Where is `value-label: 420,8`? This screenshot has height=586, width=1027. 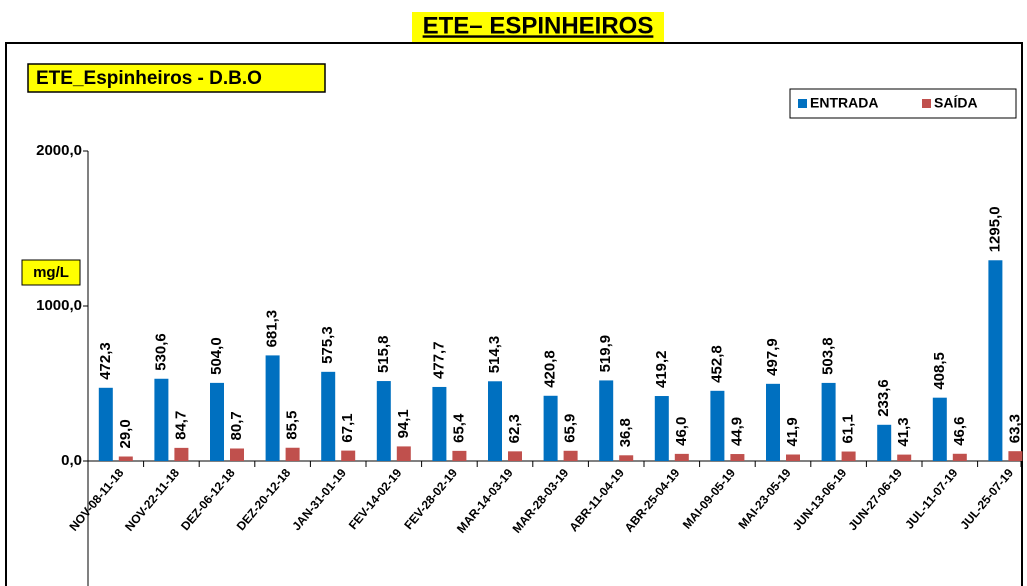 value-label: 420,8 is located at coordinates (550, 369).